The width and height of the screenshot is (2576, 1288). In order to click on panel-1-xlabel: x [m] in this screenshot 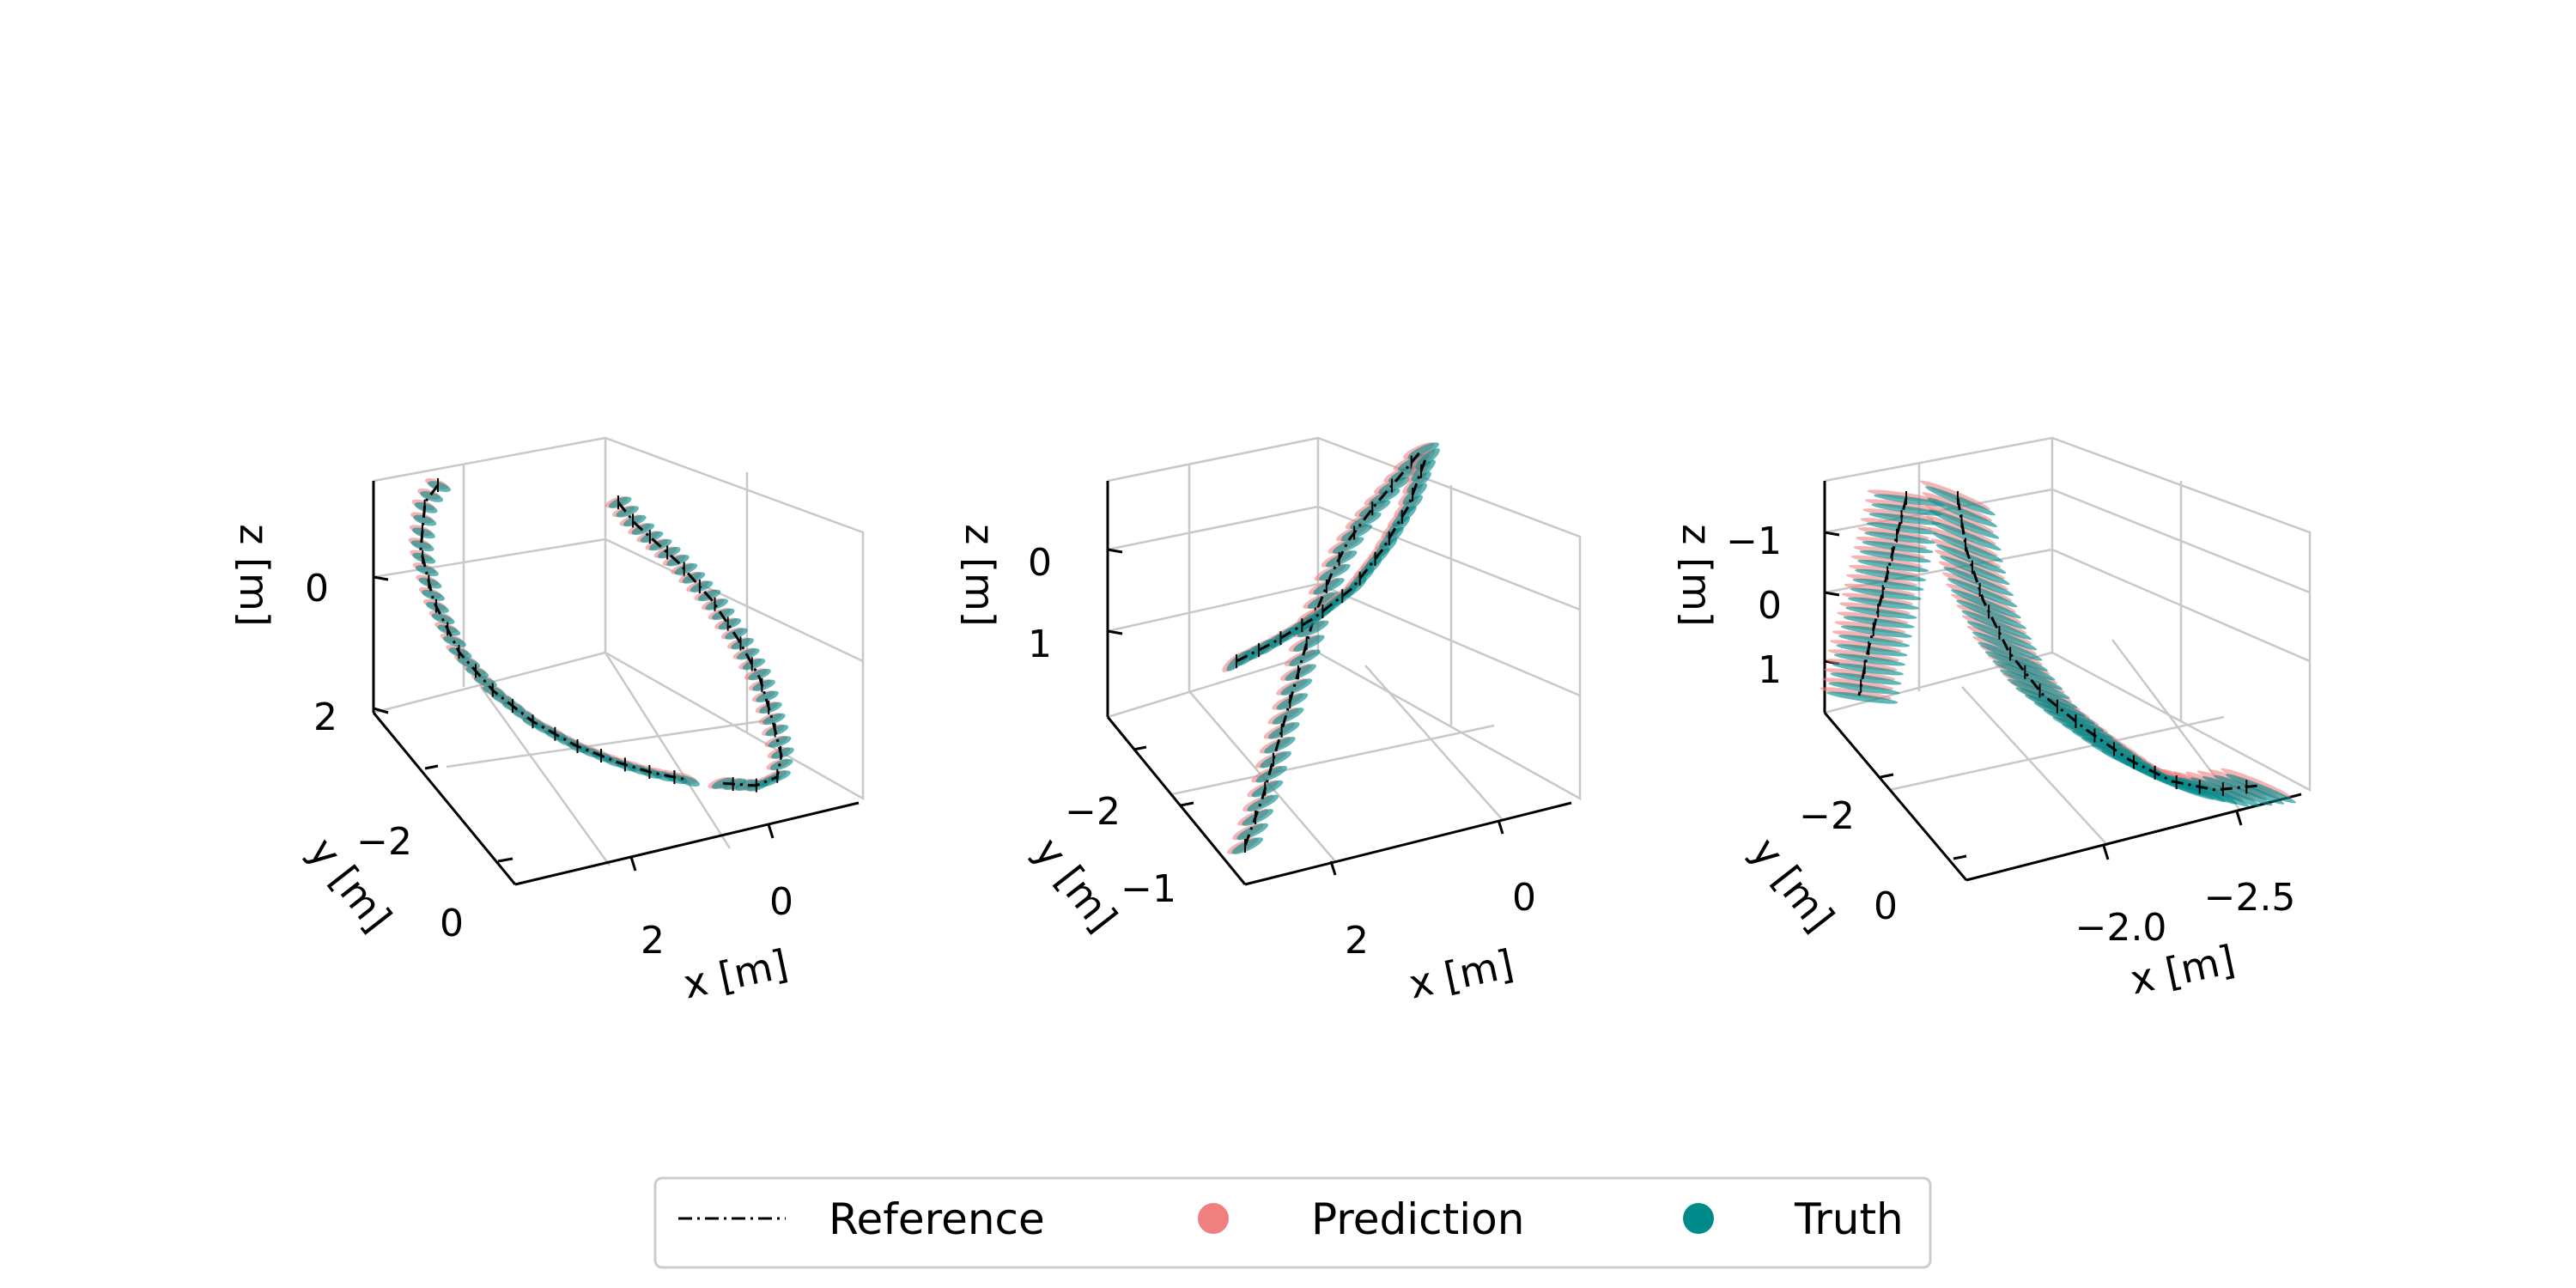, I will do `click(735, 973)`.